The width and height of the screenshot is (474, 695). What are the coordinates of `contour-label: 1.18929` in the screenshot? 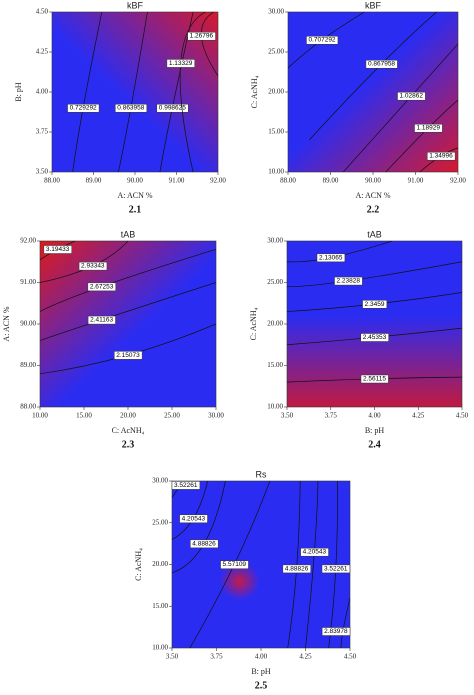 It's located at (429, 128).